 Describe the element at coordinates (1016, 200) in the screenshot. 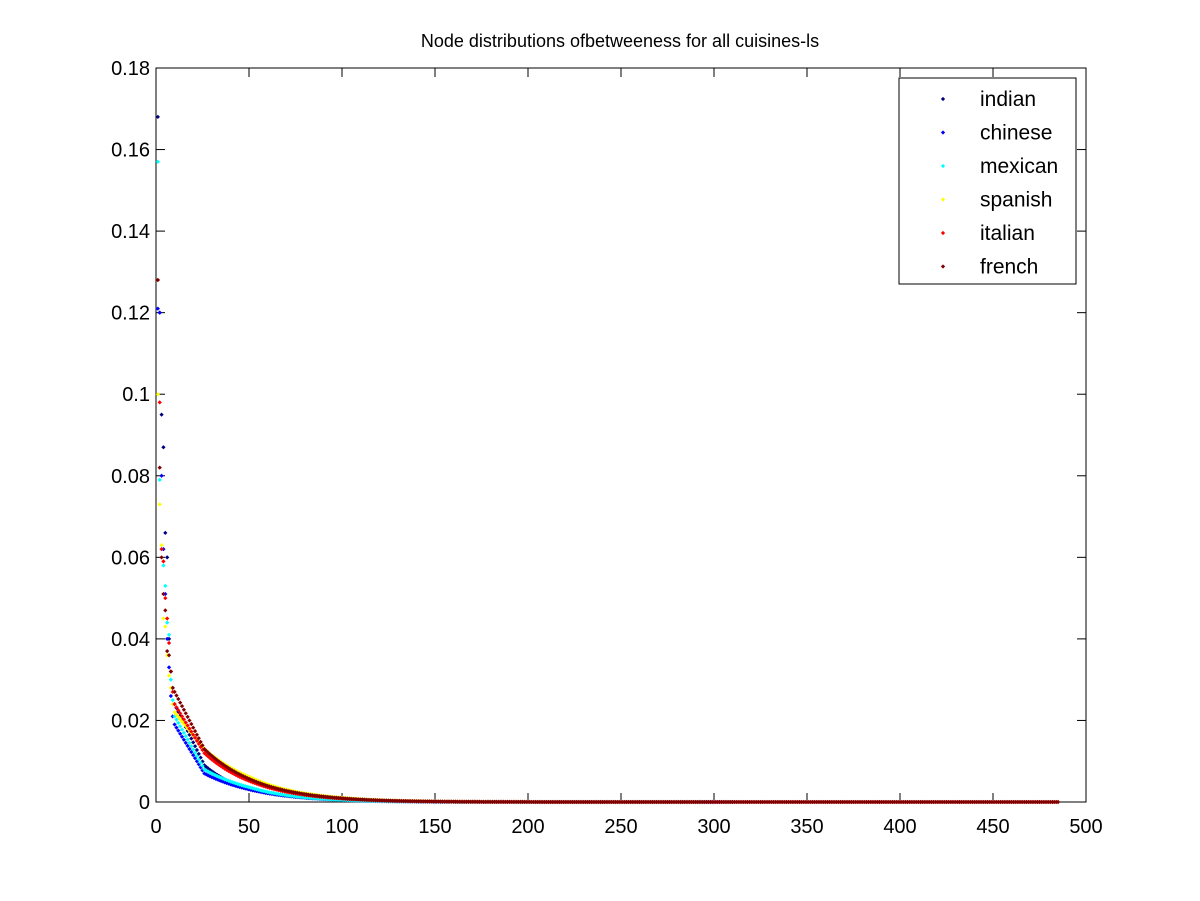

I see `legend-label-spanish: spanish` at that location.